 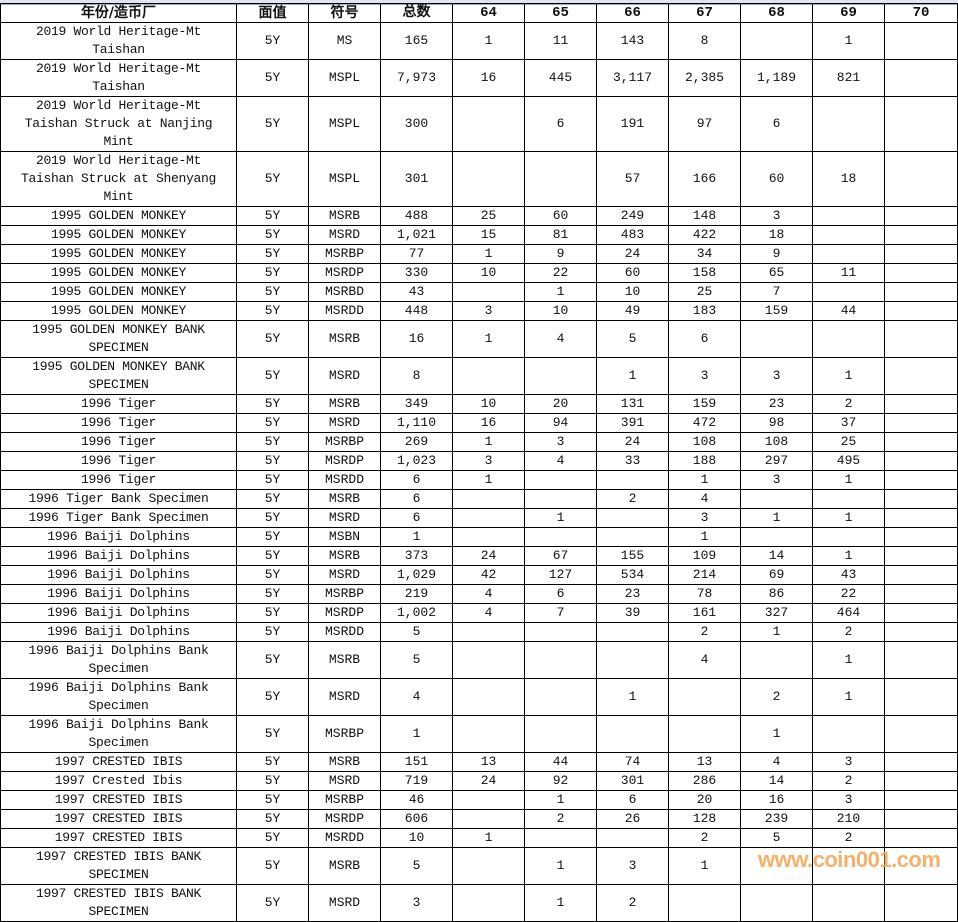 What do you see at coordinates (118, 442) in the screenshot?
I see `name-cell: 1996 Tiger` at bounding box center [118, 442].